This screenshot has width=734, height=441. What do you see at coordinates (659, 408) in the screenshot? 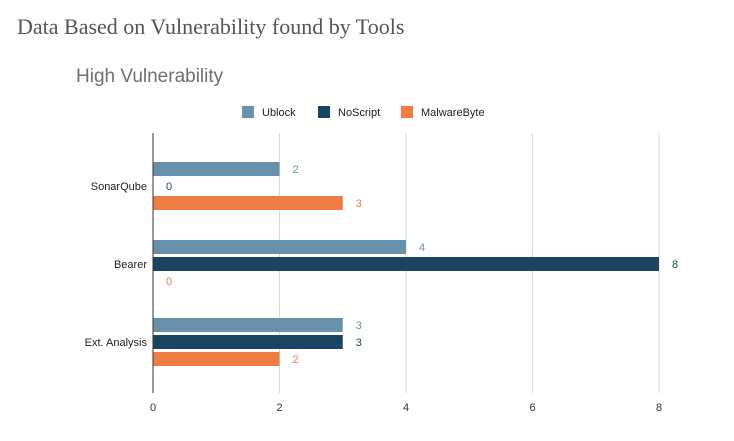
I see `x-tick-label: 8` at bounding box center [659, 408].